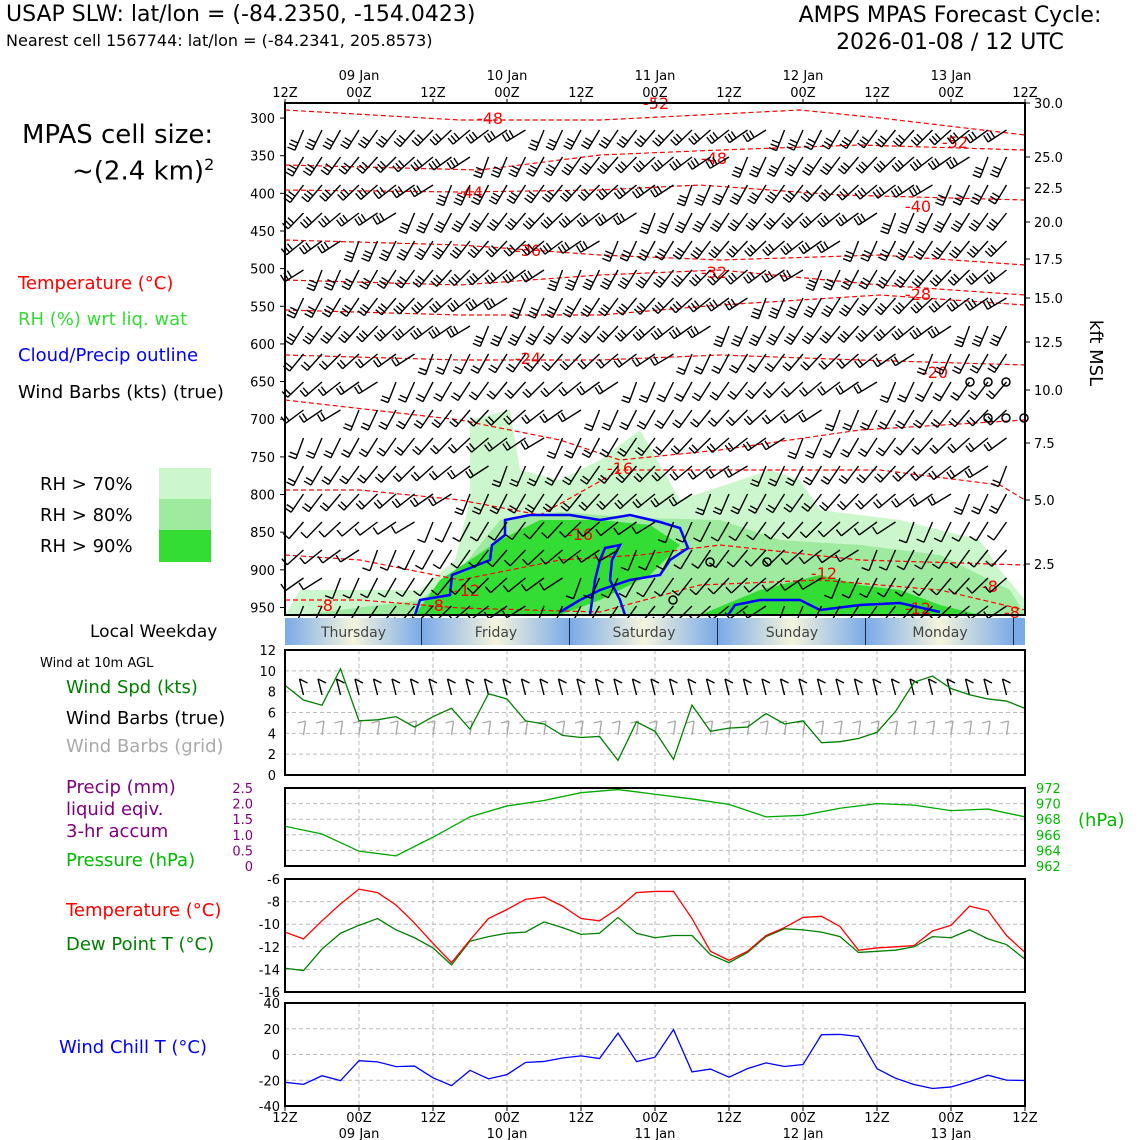  I want to click on temperature-tick-label: -6, so click(273, 880).